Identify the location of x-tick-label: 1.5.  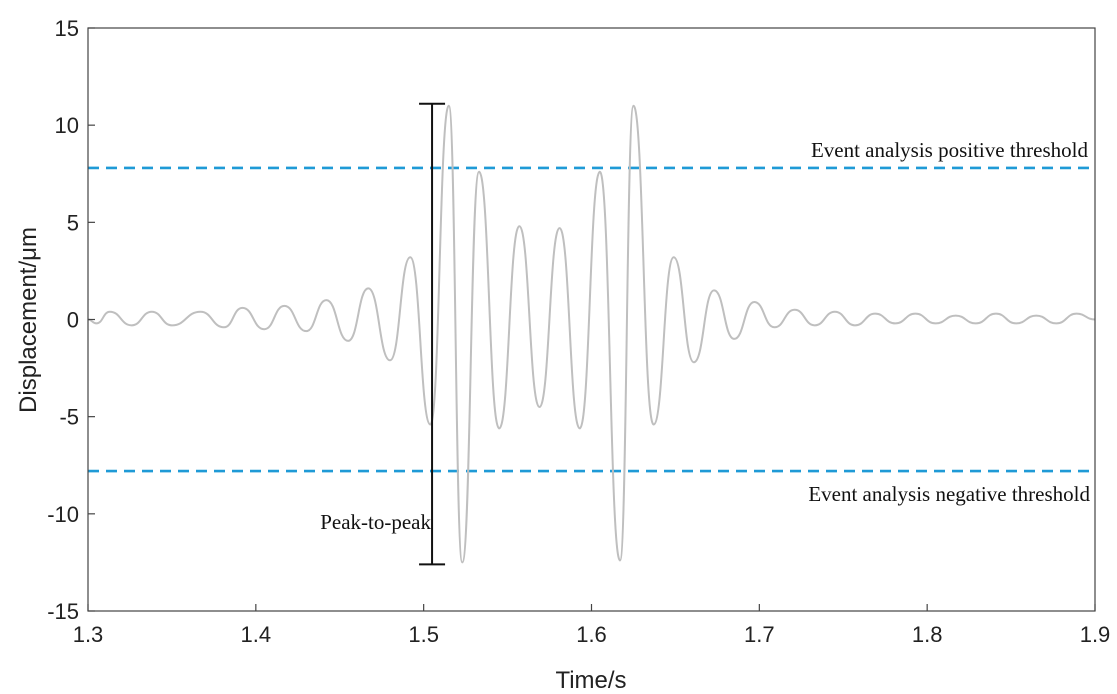
(423, 634).